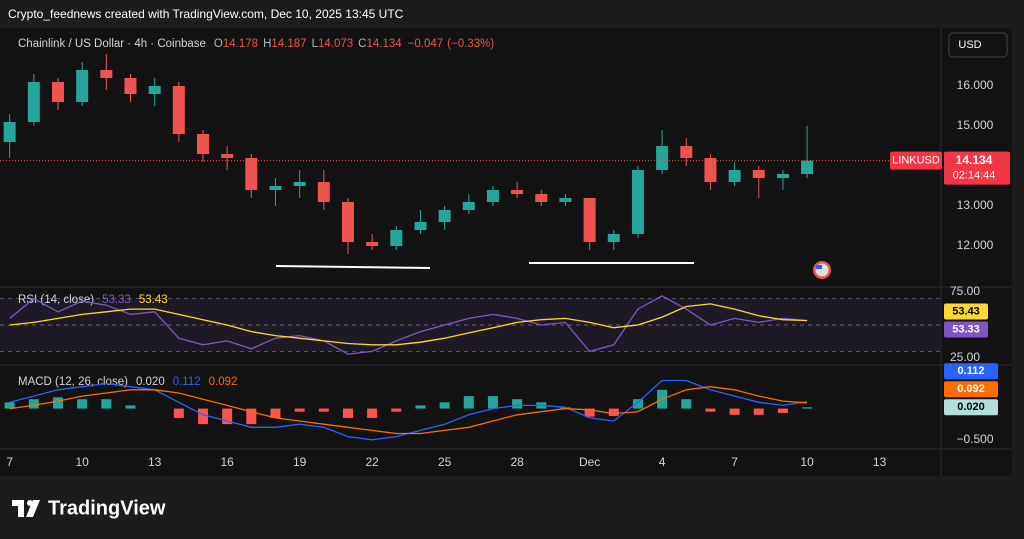 The height and width of the screenshot is (539, 1024). I want to click on ohlc-key: O, so click(218, 44).